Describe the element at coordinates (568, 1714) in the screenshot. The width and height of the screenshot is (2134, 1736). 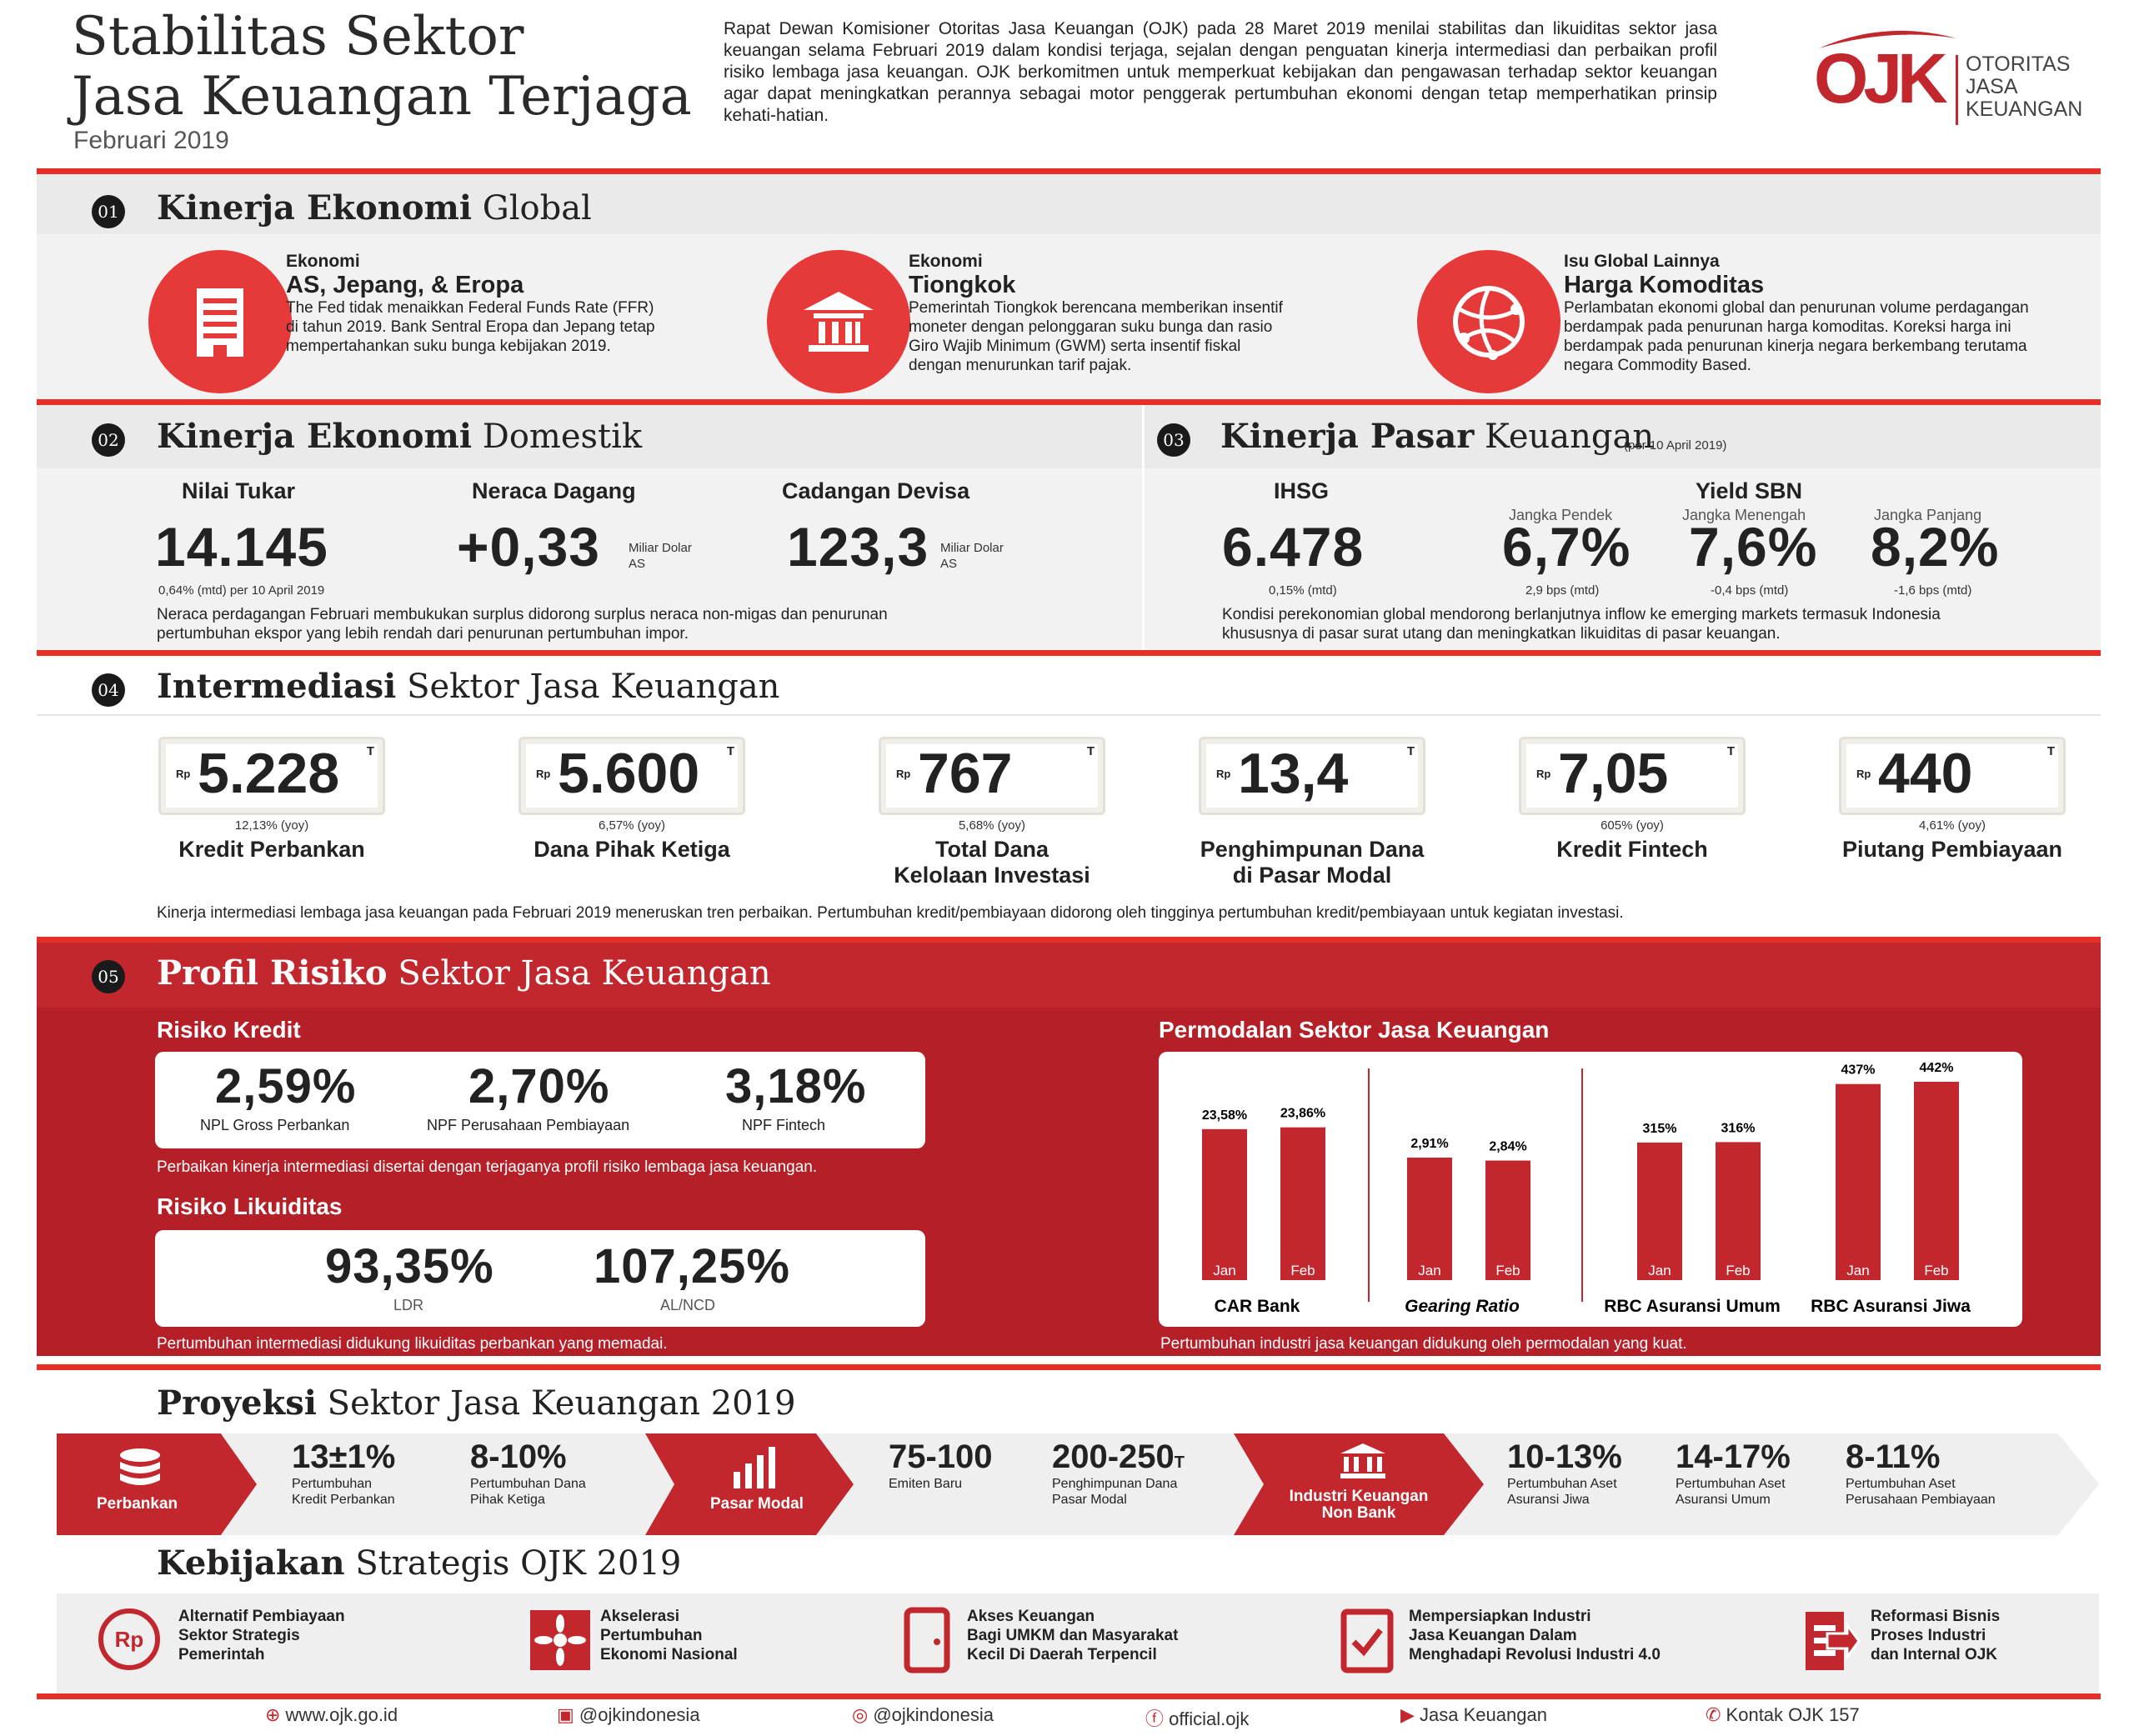
I see `twitter-icon: ▣` at that location.